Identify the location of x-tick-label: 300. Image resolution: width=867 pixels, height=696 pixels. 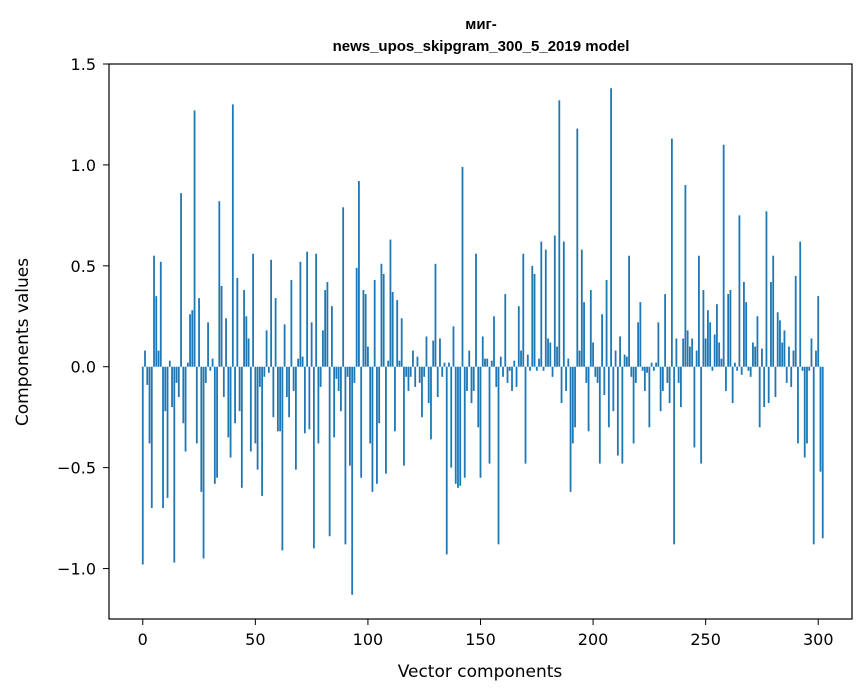
(818, 639).